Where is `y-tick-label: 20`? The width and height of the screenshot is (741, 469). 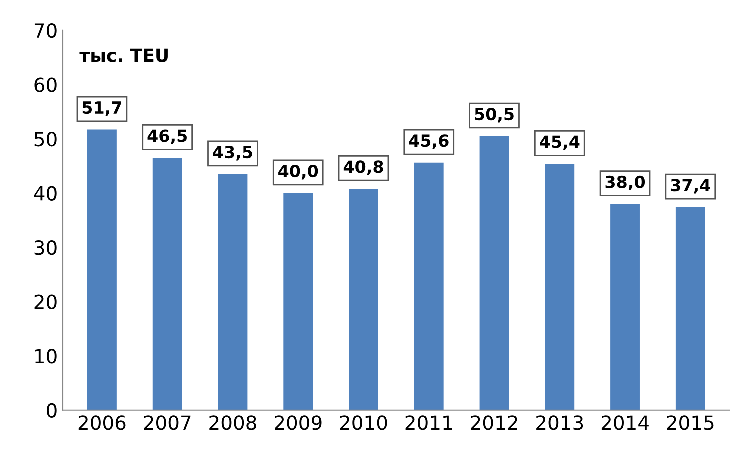 y-tick-label: 20 is located at coordinates (45, 302).